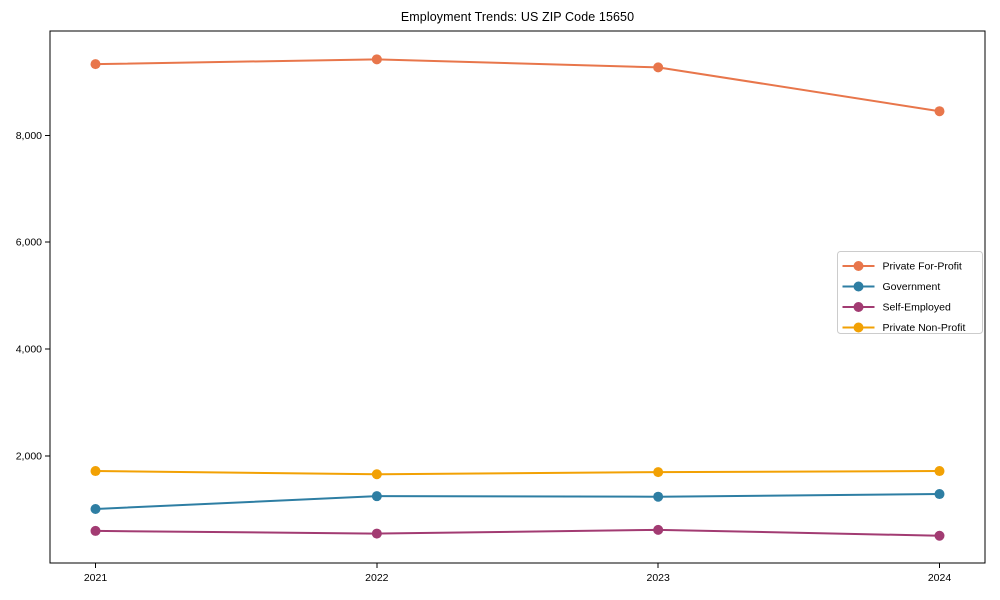  Describe the element at coordinates (96, 578) in the screenshot. I see `x-tick-label: 2021` at that location.